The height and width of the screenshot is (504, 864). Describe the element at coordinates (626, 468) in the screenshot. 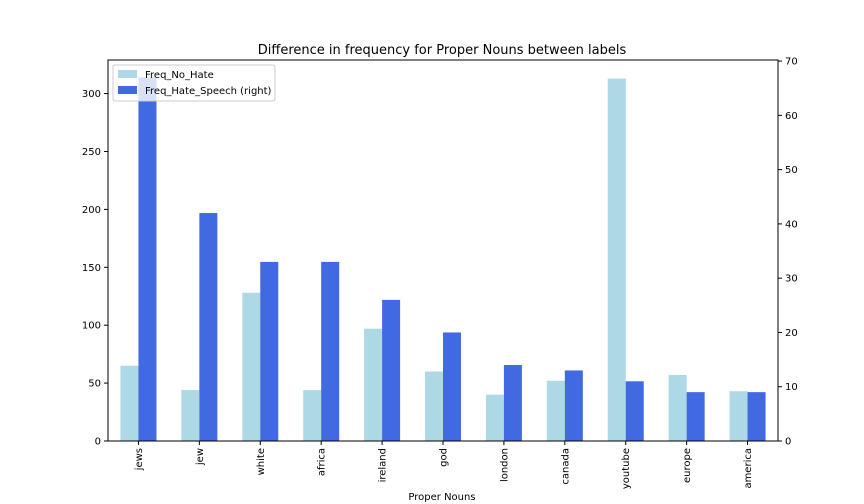

I see `x-tick-label: youtube` at that location.